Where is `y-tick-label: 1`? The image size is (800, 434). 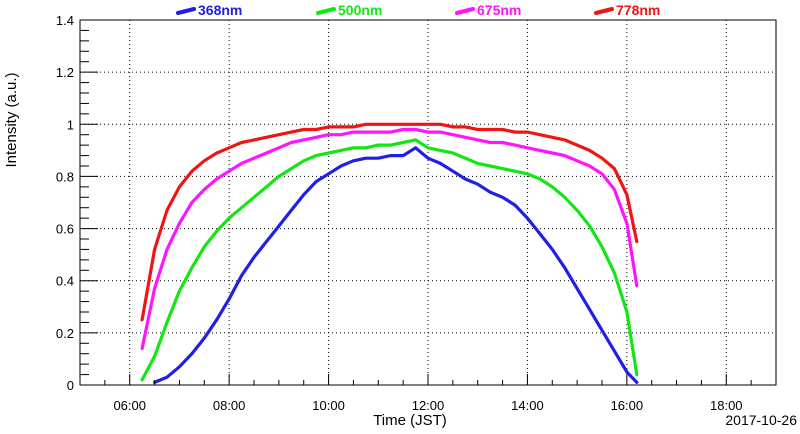 y-tick-label: 1 is located at coordinates (70, 124).